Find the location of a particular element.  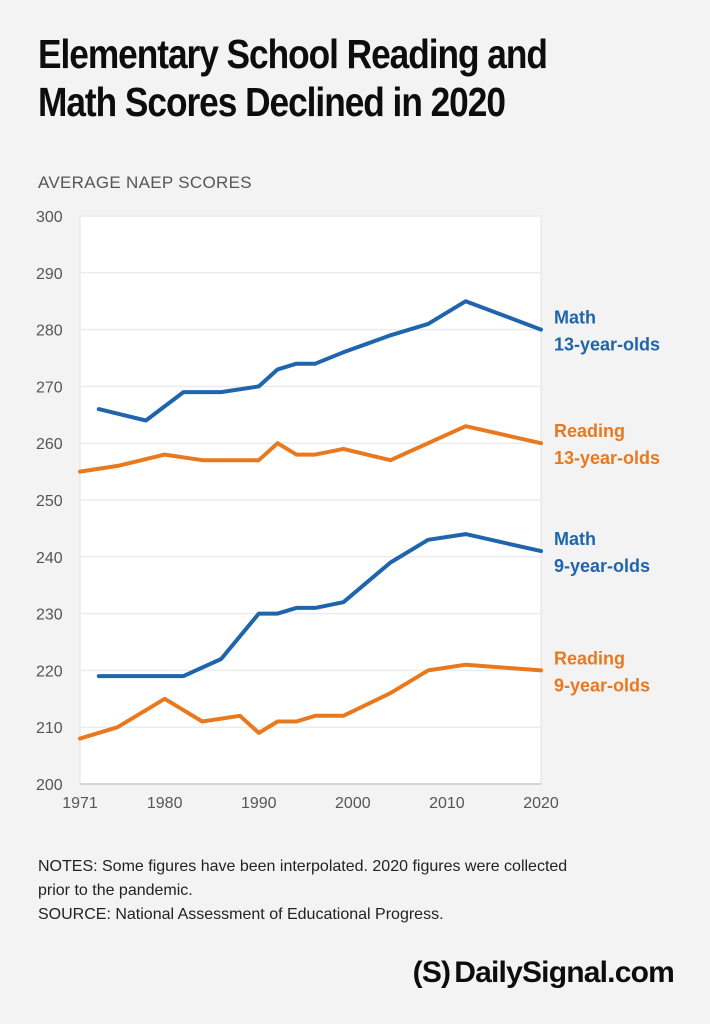

series-label-2: Reading 13-year-olds is located at coordinates (607, 444).